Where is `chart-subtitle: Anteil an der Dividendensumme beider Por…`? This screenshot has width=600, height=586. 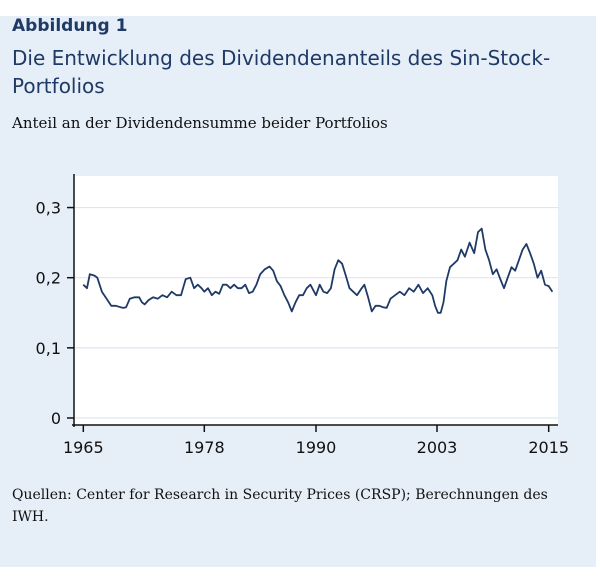
chart-subtitle: Anteil an der Dividendensumme beider Por… is located at coordinates (200, 123).